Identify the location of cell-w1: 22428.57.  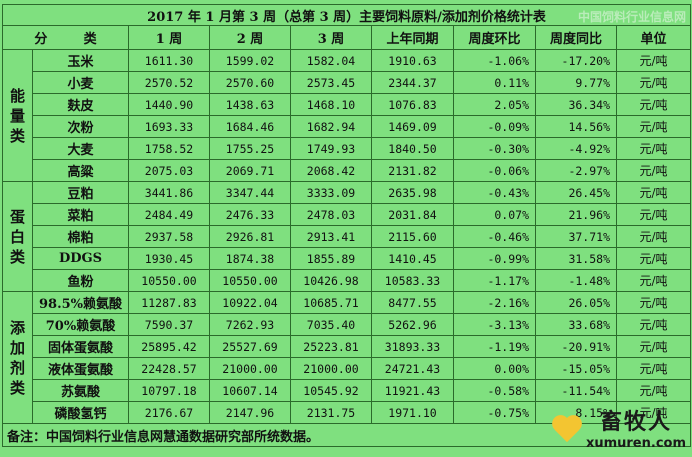
(169, 368).